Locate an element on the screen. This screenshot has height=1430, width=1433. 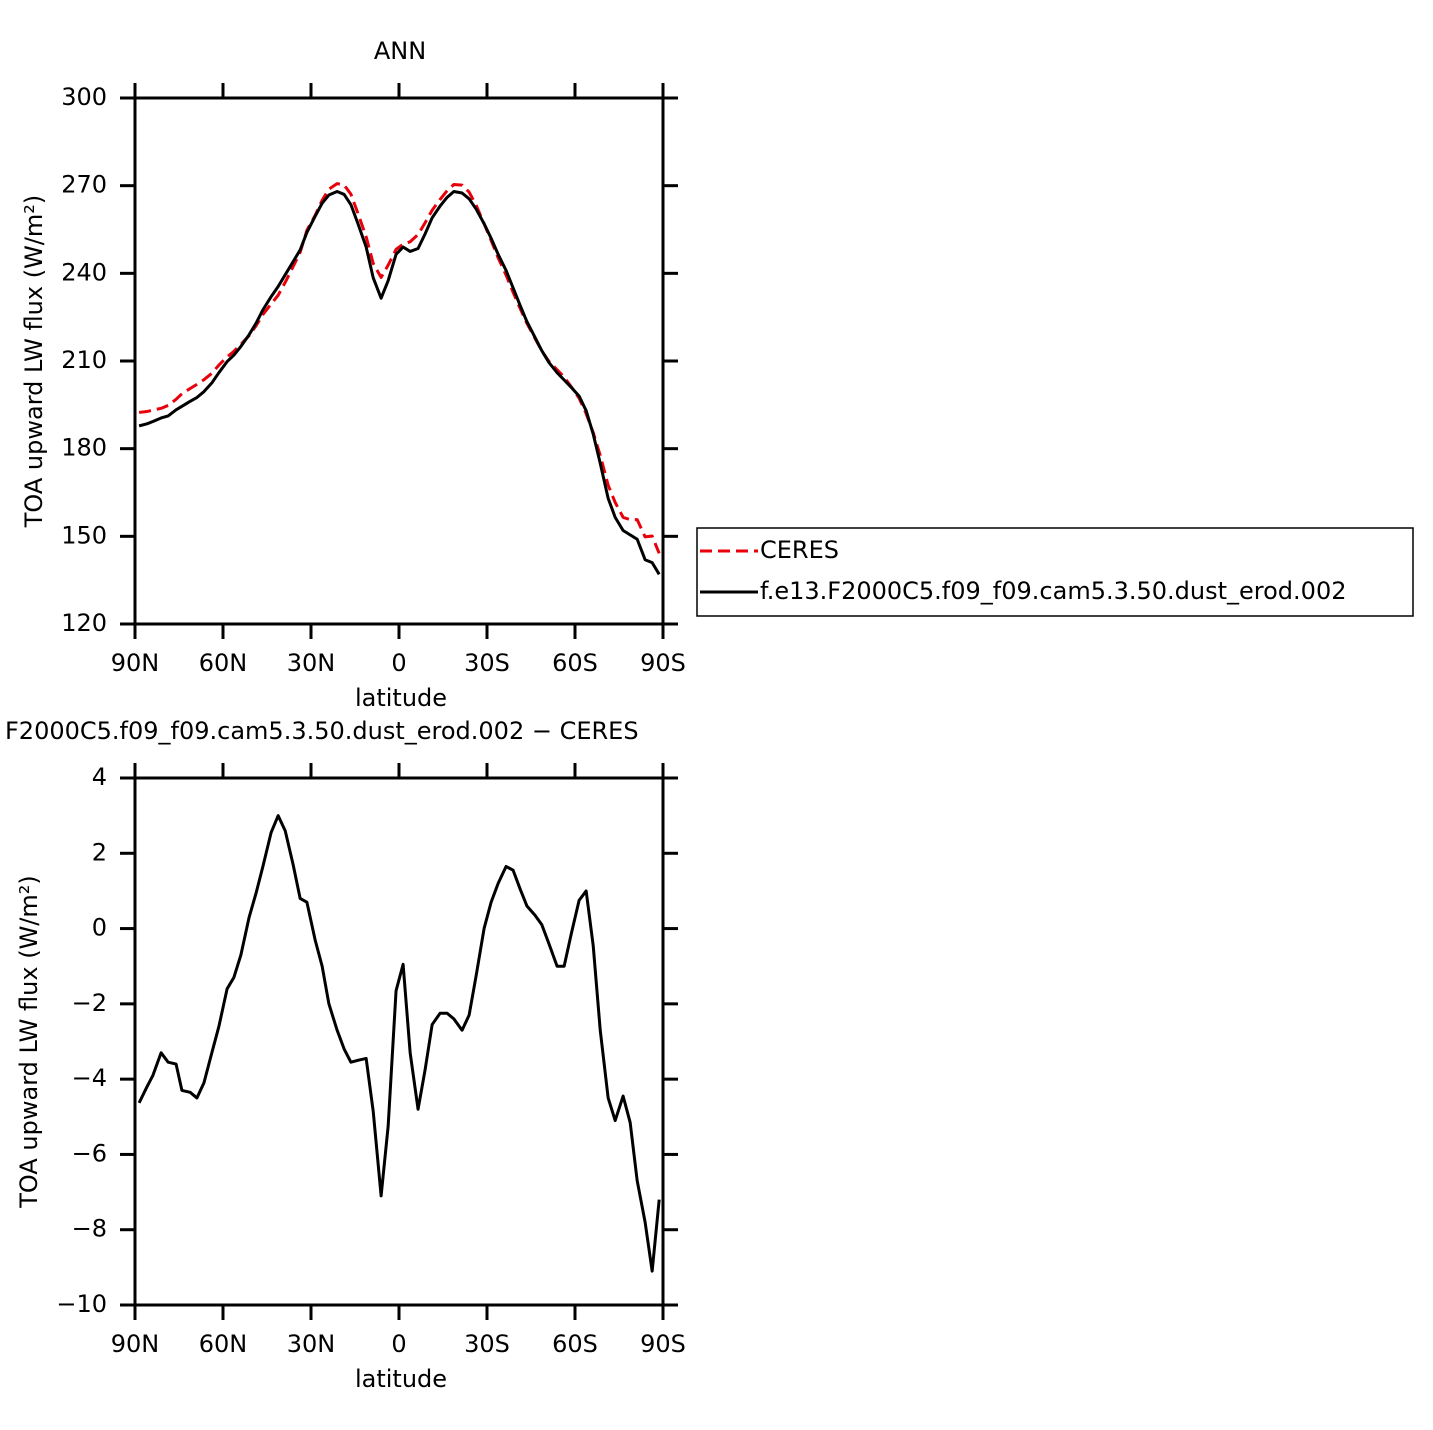
y-tick-label: 120 is located at coordinates (84, 623).